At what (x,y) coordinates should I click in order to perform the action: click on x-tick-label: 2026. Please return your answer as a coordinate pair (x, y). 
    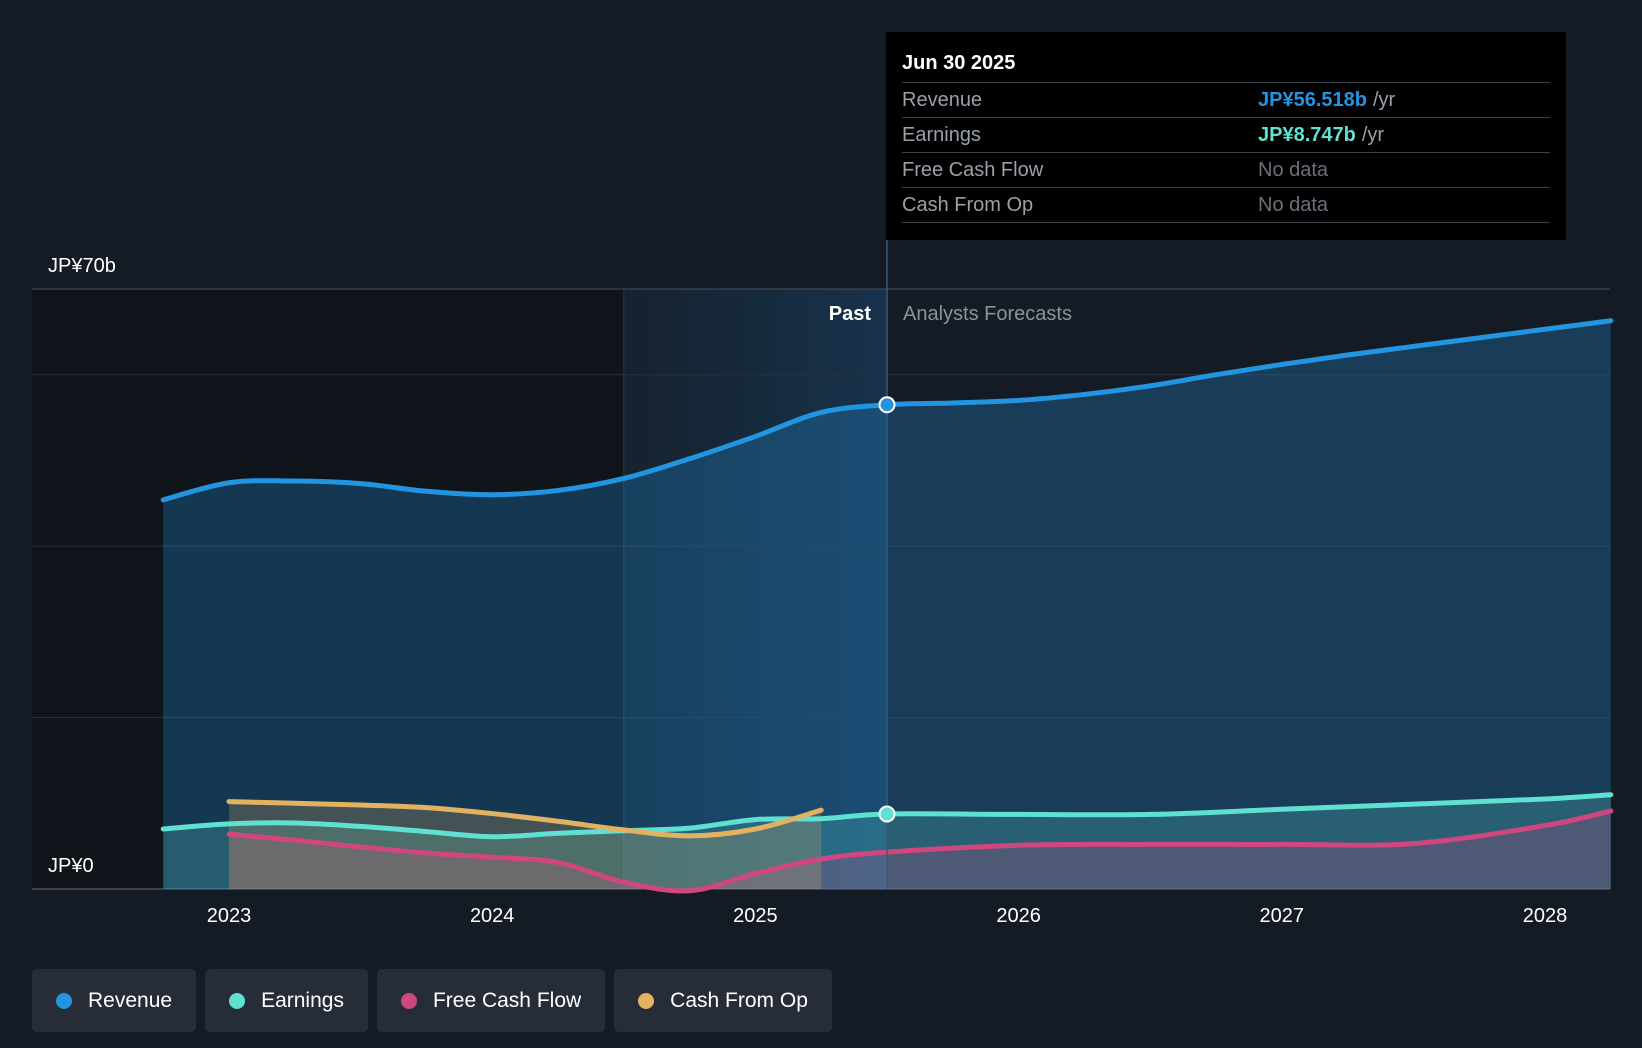
    Looking at the image, I should click on (1018, 916).